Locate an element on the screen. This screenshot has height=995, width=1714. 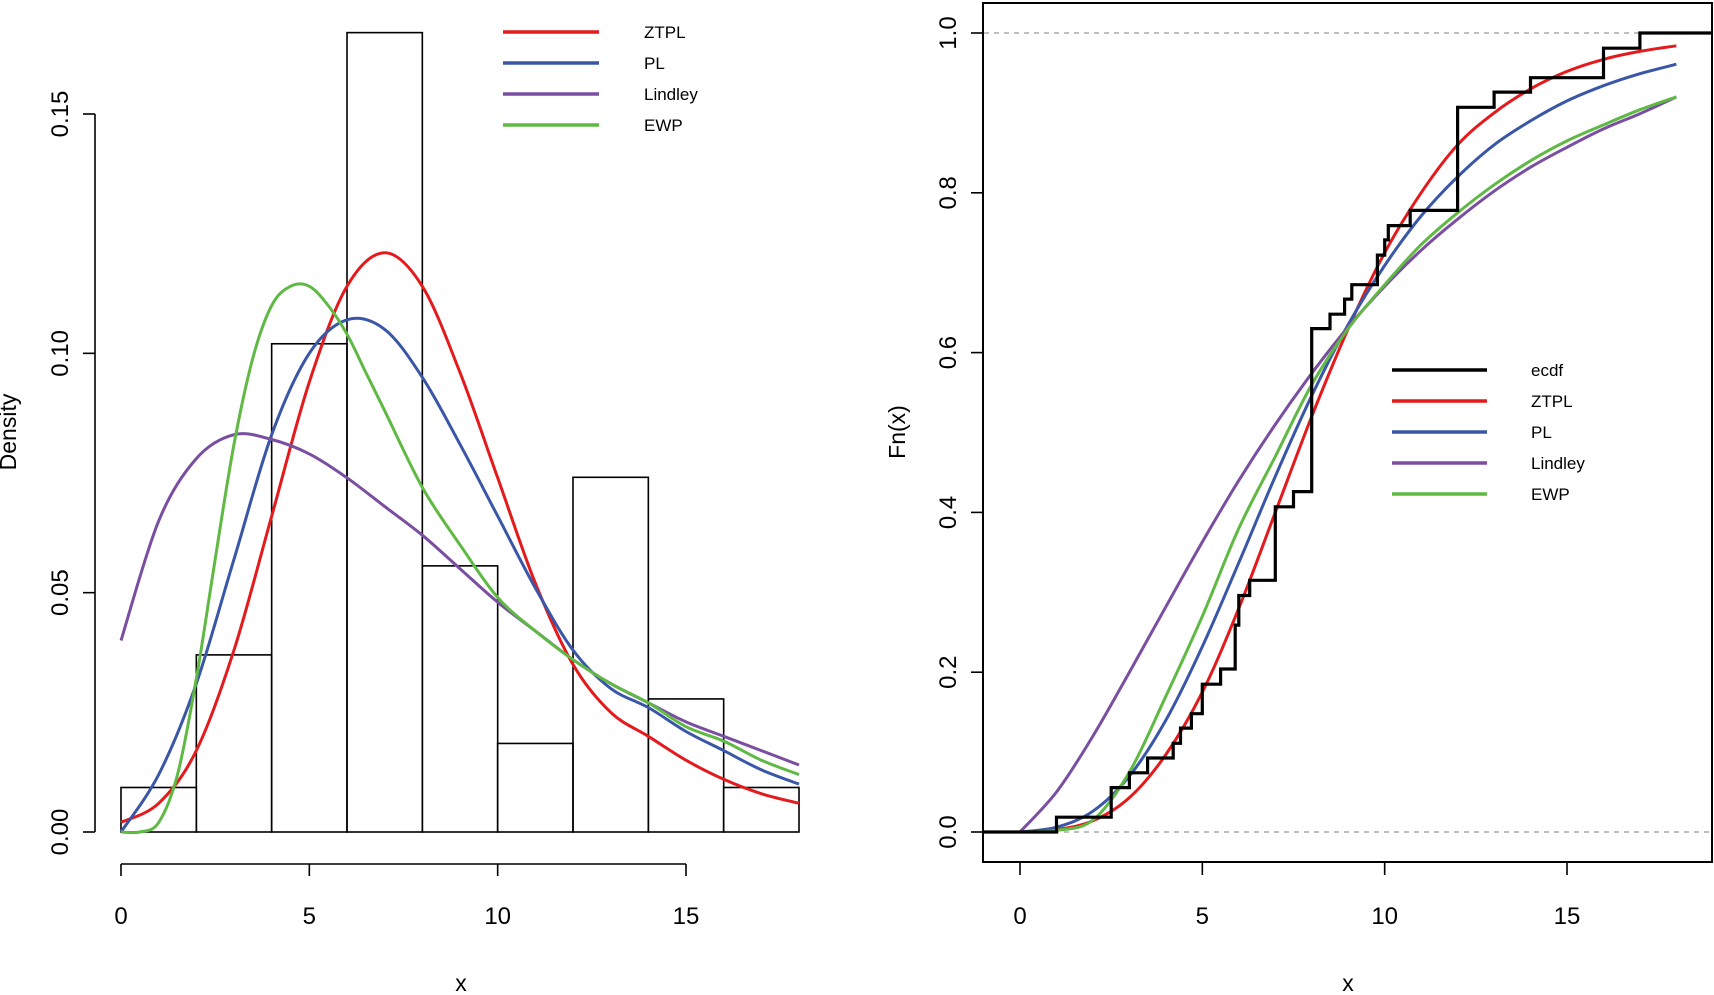
y-tick-label: 0.0 is located at coordinates (948, 831).